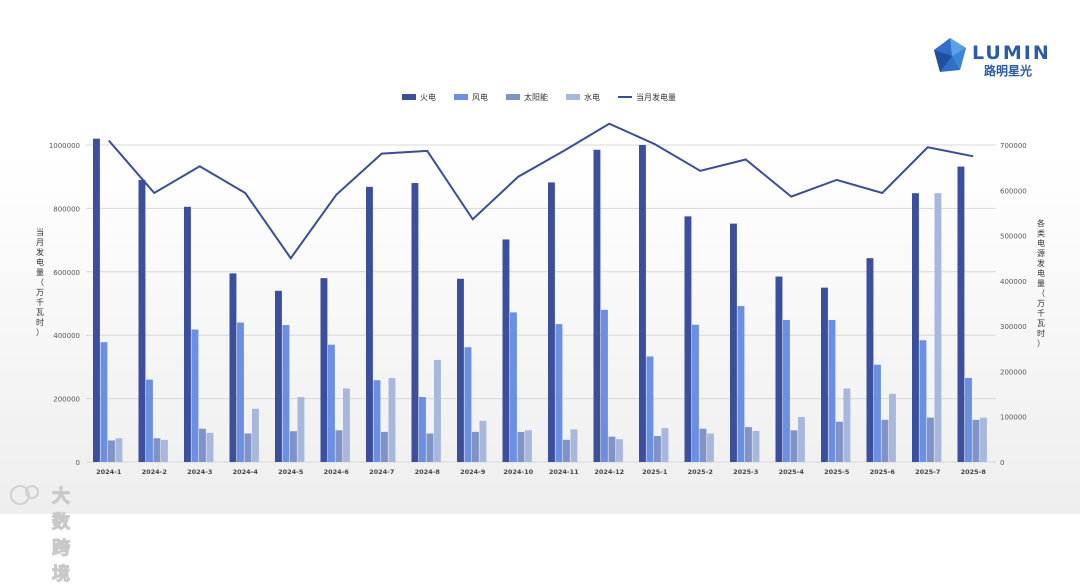 This screenshot has height=586, width=1080. What do you see at coordinates (40, 272) in the screenshot?
I see `y-axis-label-char: 量` at bounding box center [40, 272].